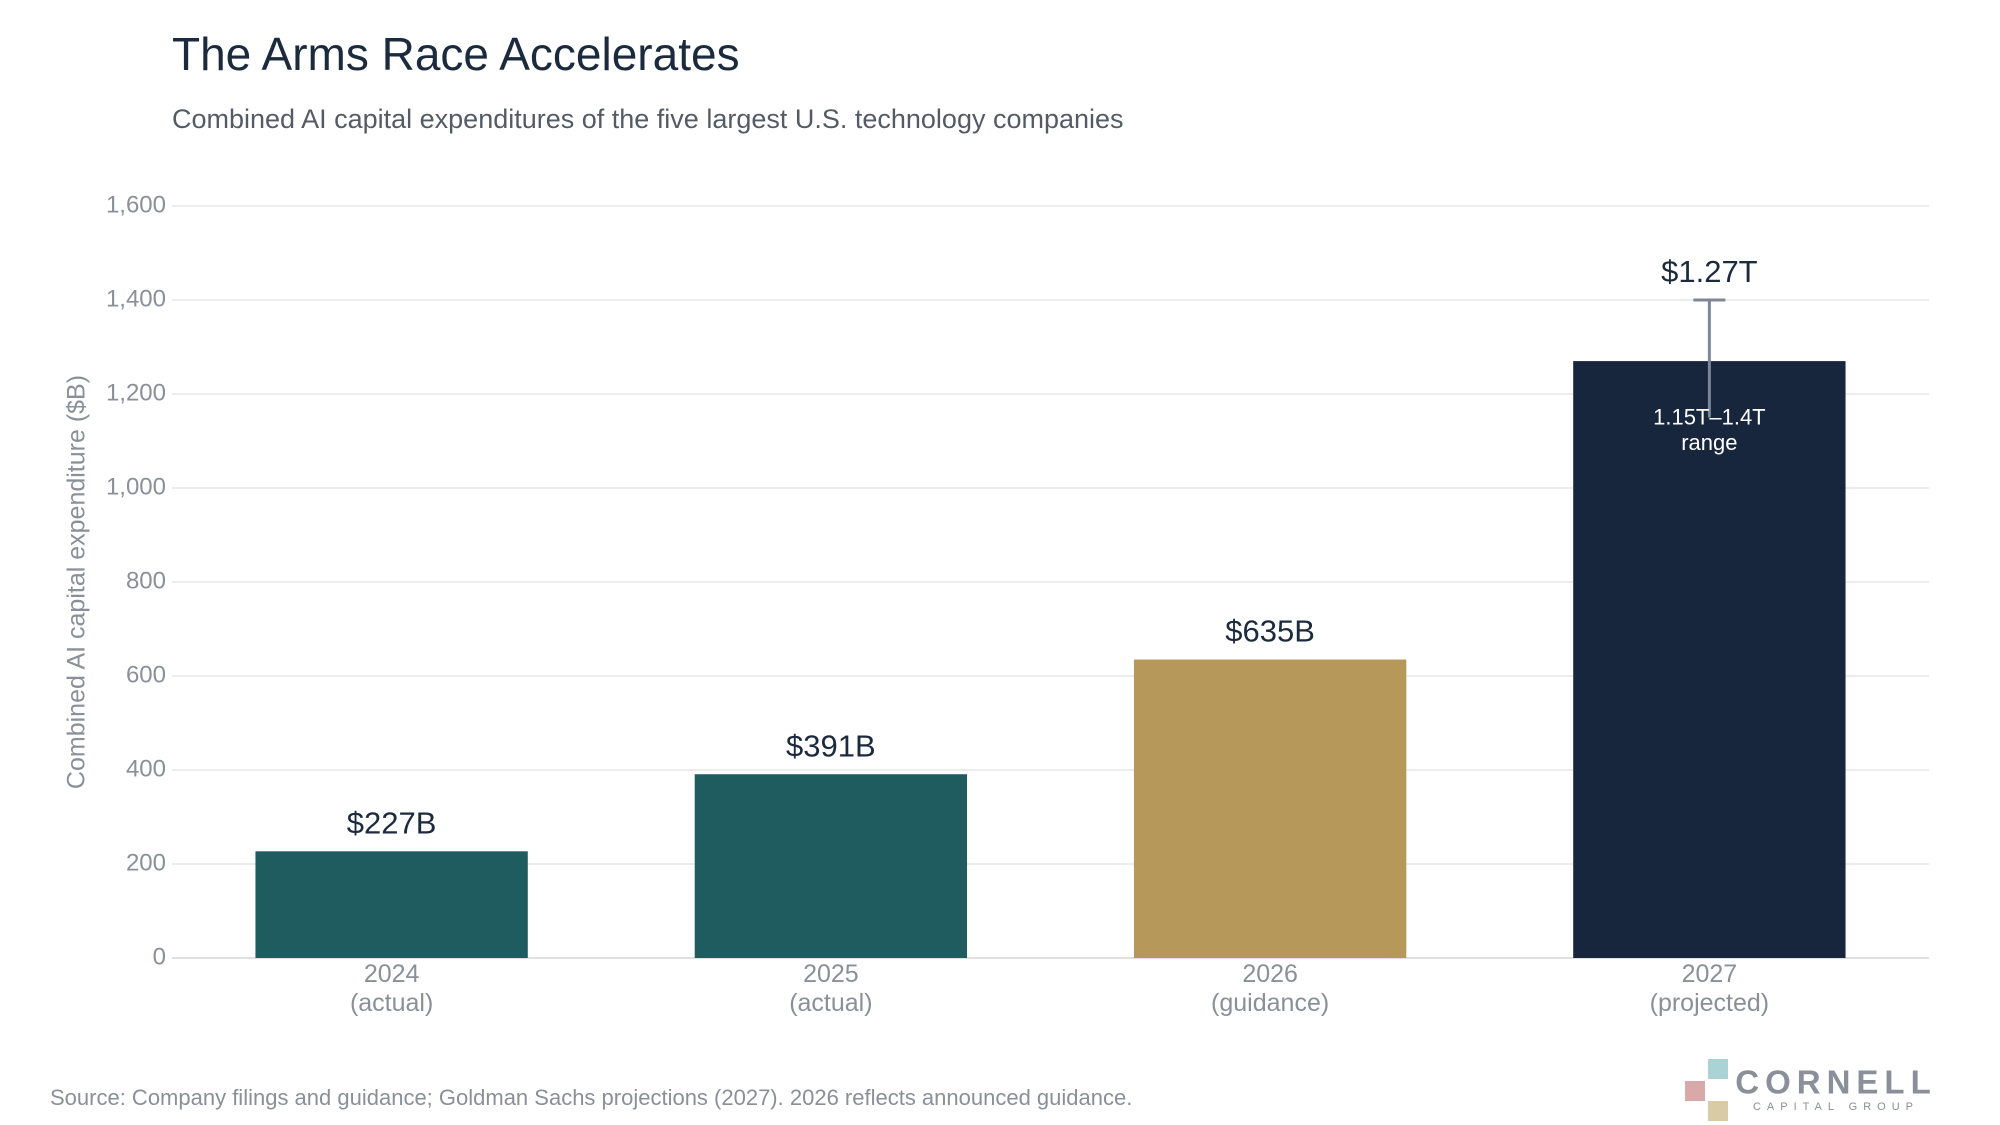 The width and height of the screenshot is (2000, 1125). I want to click on error-bar, so click(1709, 358).